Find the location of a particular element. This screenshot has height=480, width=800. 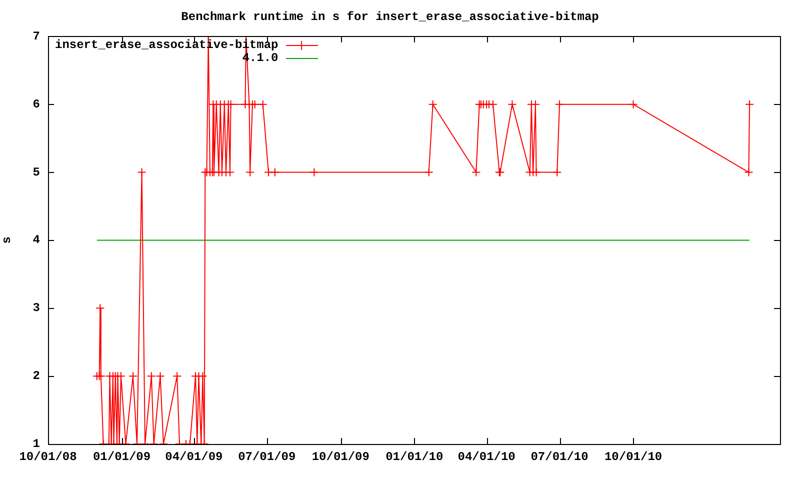

y-tick-label: 2 is located at coordinates (36, 376).